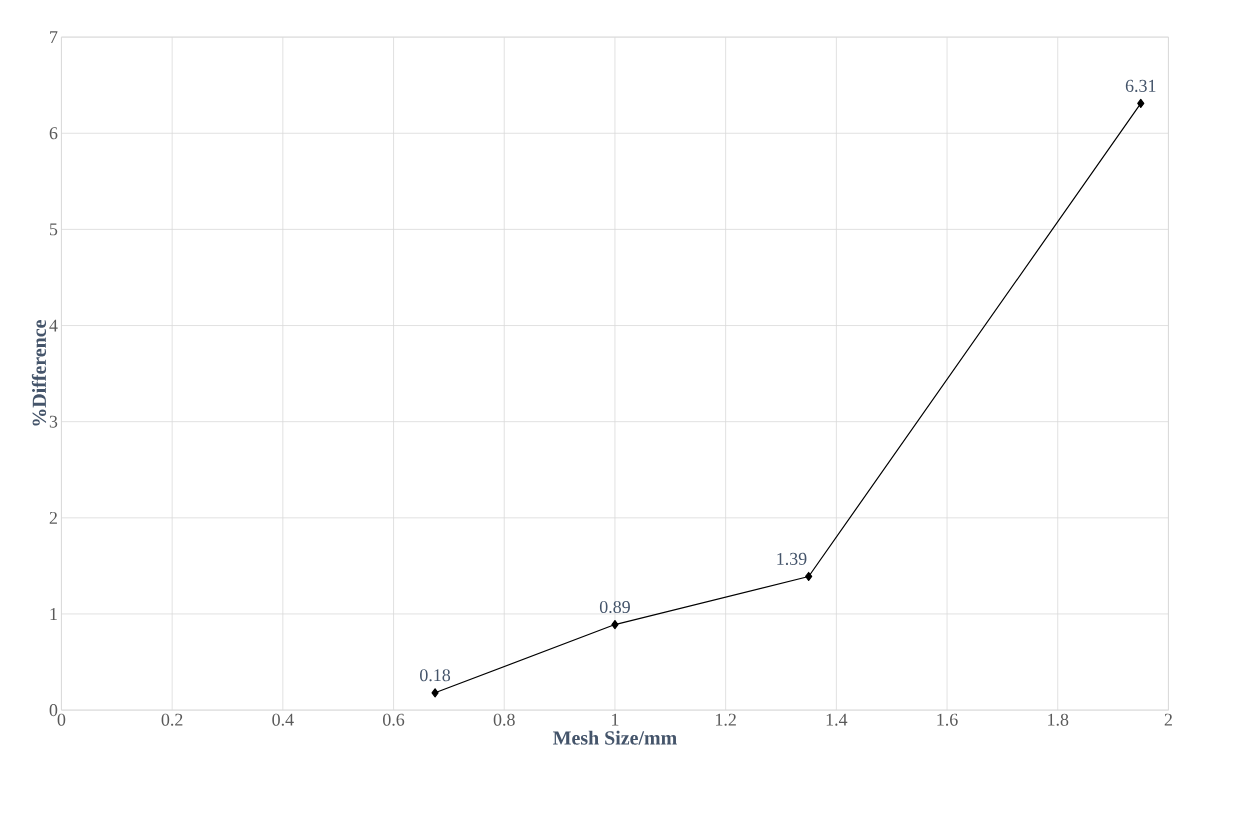 The image size is (1254, 813). I want to click on y-tick-label: 4, so click(53, 325).